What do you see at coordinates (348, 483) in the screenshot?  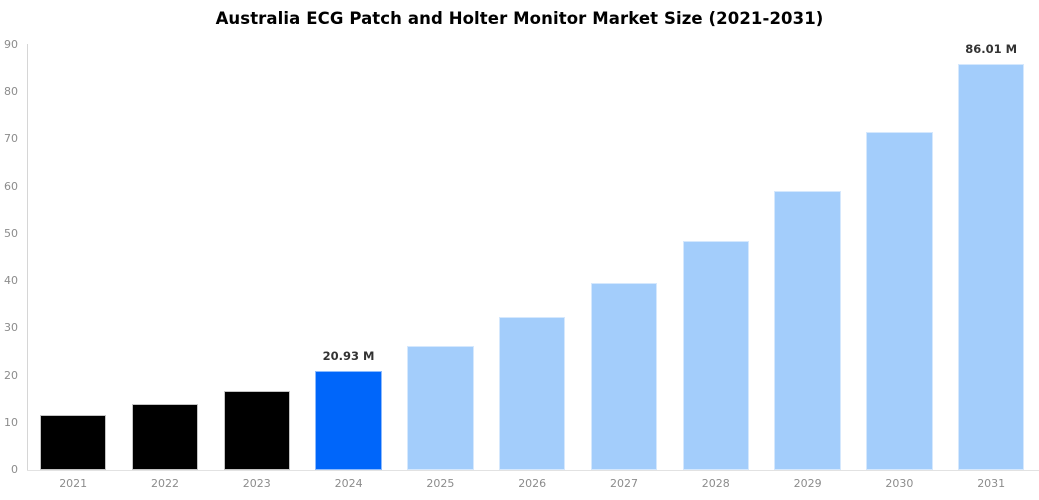 I see `x-tick-label: 2024` at bounding box center [348, 483].